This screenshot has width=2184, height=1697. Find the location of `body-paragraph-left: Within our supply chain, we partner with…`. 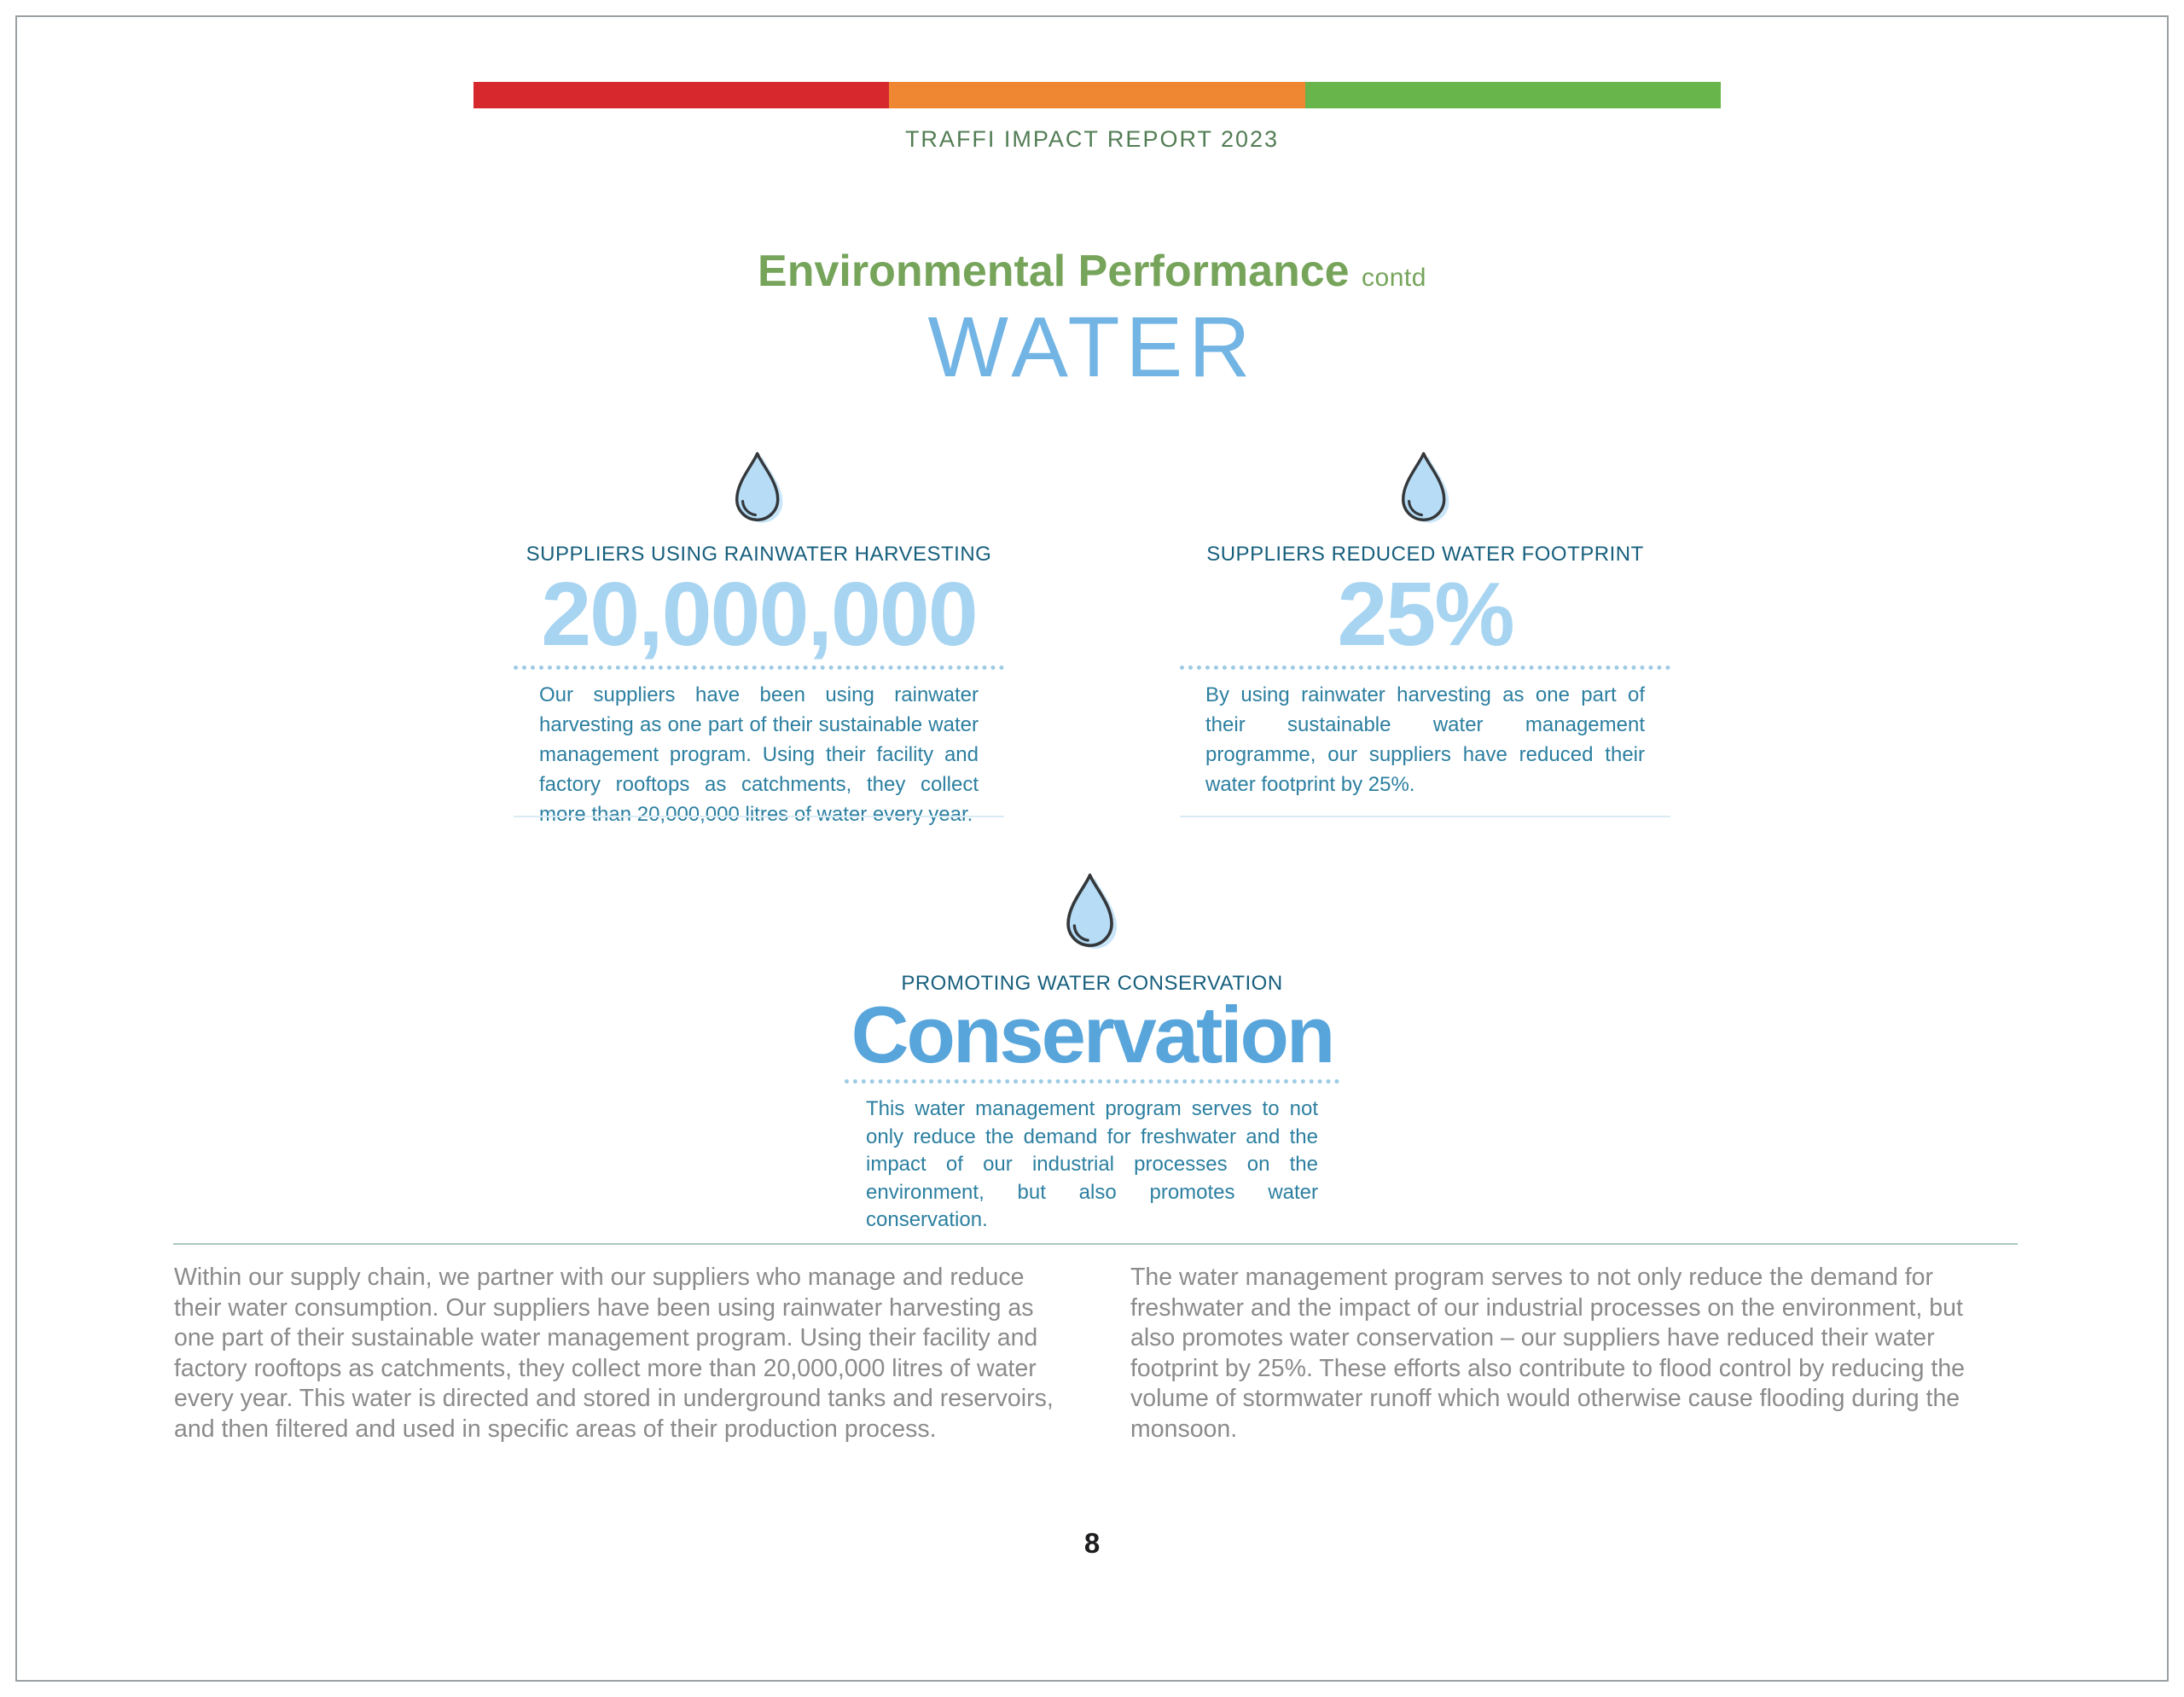

body-paragraph-left: Within our supply chain, we partner with… is located at coordinates (614, 1353).